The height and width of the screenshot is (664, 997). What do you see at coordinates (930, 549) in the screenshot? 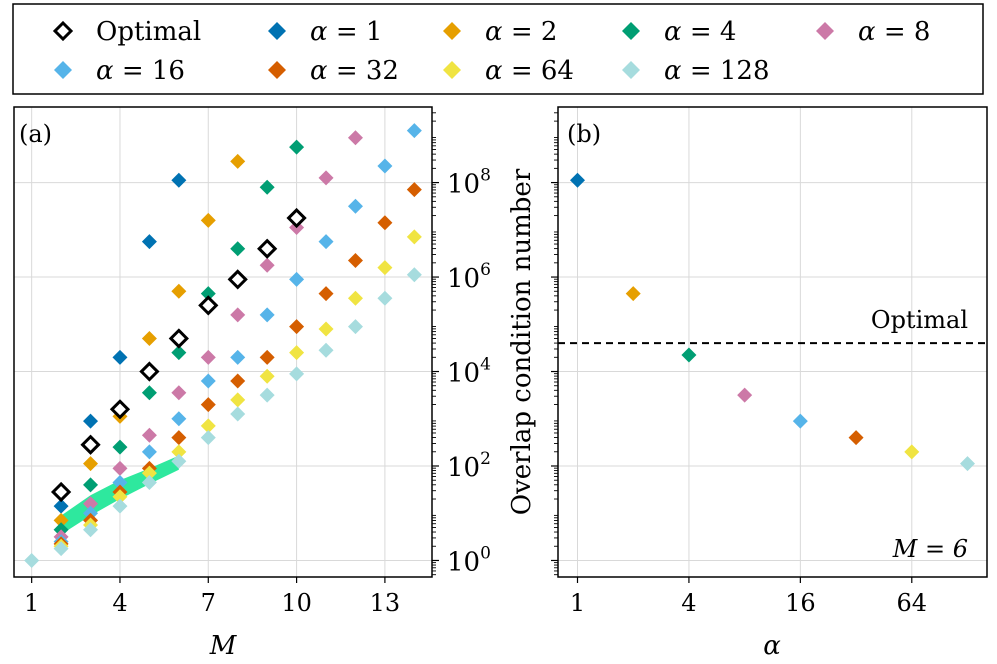
I see `panel-b-annotation: M = 6` at bounding box center [930, 549].